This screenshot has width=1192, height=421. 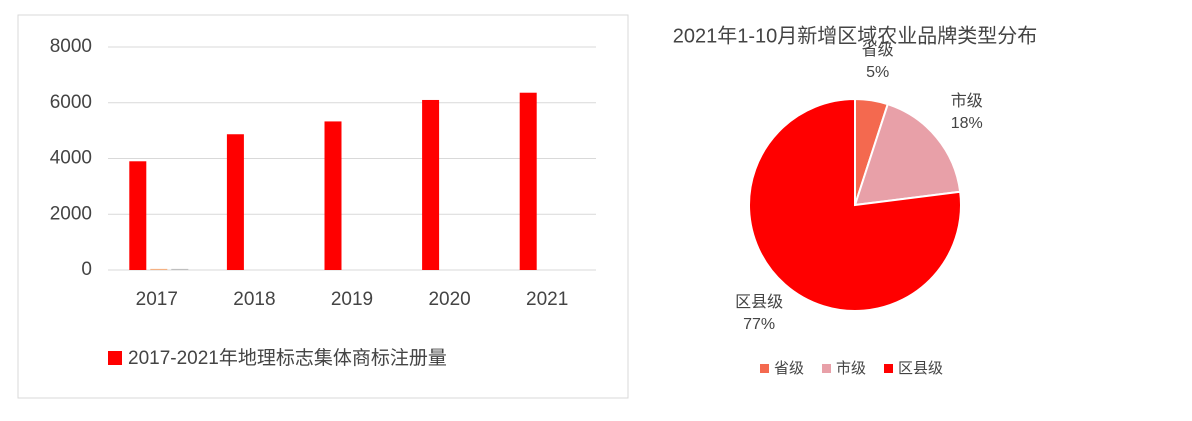 What do you see at coordinates (86, 269) in the screenshot?
I see `y-tick-label: 0` at bounding box center [86, 269].